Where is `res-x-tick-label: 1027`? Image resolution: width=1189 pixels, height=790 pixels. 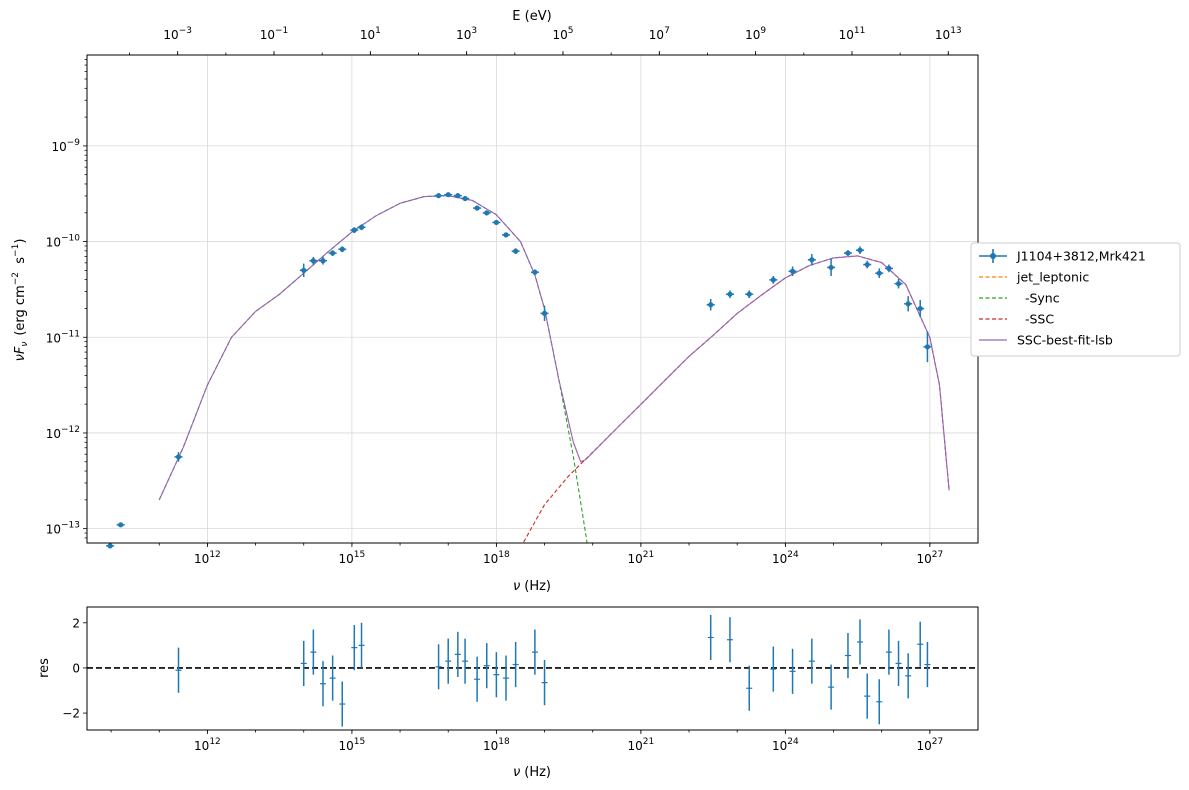 res-x-tick-label: 1027 is located at coordinates (929, 745).